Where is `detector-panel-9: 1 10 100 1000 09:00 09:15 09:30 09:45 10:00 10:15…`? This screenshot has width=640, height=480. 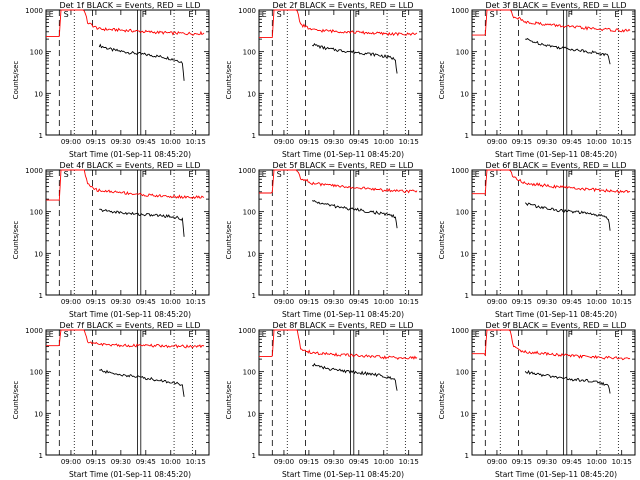 detector-panel-9: 1 10 100 1000 09:00 09:15 09:30 09:45 10:00 10:15… is located at coordinates (532, 400).